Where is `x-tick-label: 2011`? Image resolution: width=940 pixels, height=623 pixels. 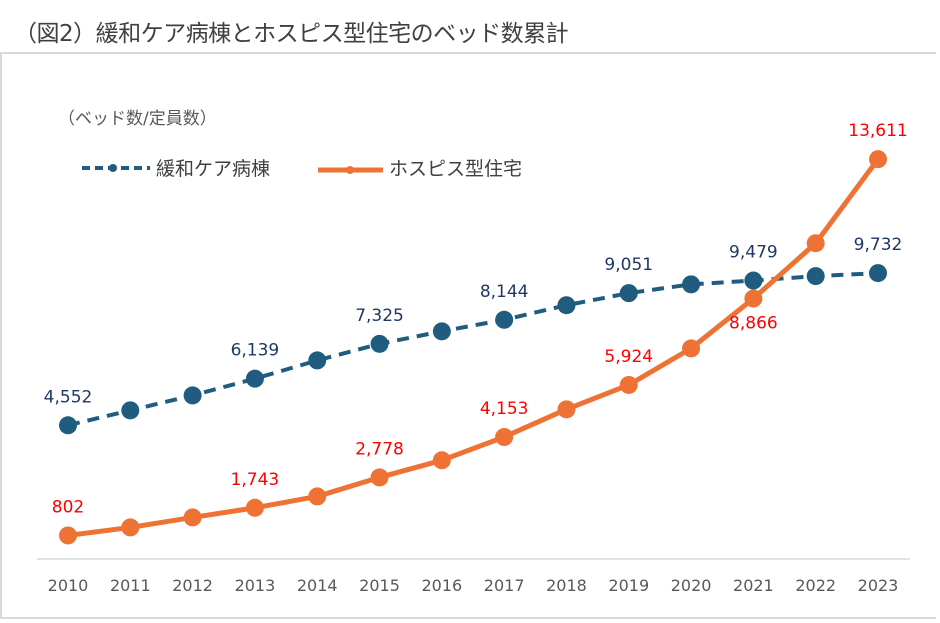 x-tick-label: 2011 is located at coordinates (130, 585).